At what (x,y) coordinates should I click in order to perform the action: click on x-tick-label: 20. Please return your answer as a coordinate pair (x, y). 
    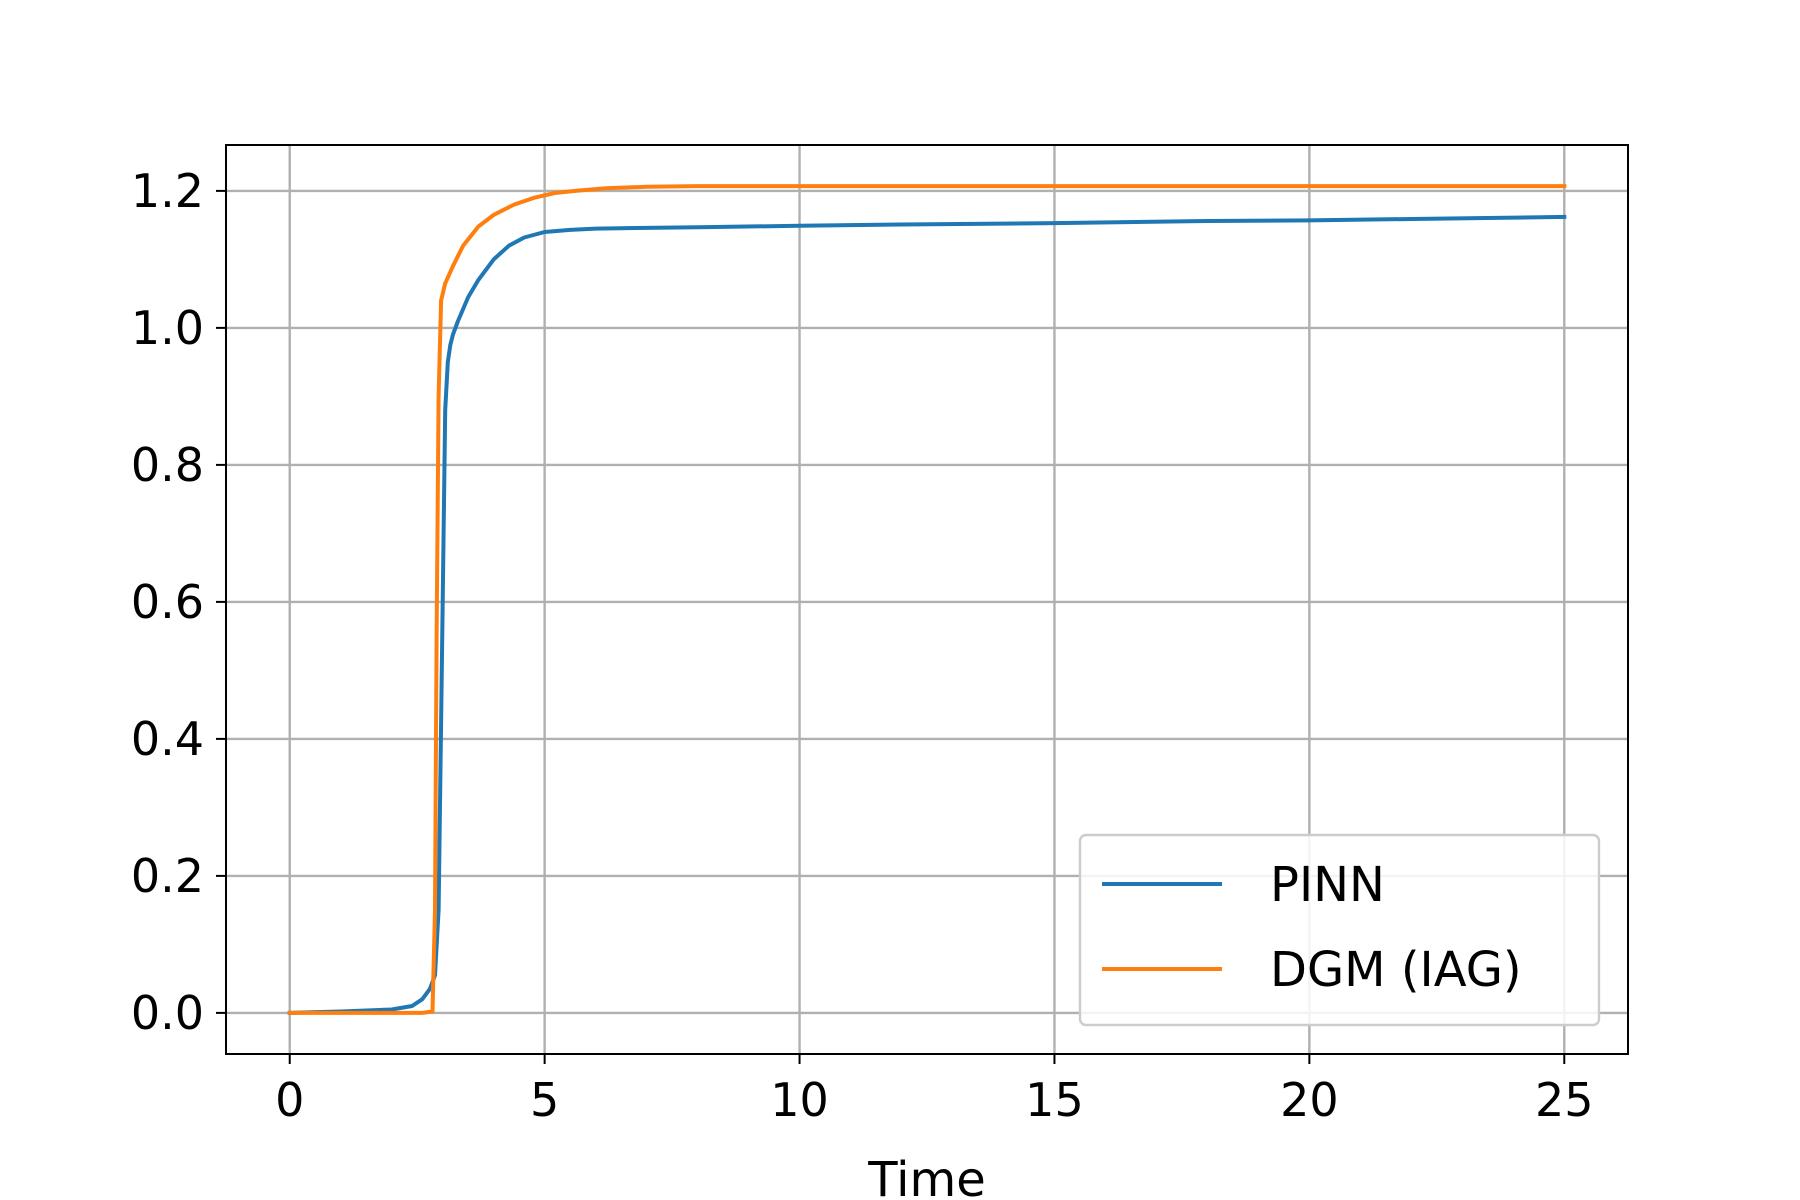
    Looking at the image, I should click on (1309, 1100).